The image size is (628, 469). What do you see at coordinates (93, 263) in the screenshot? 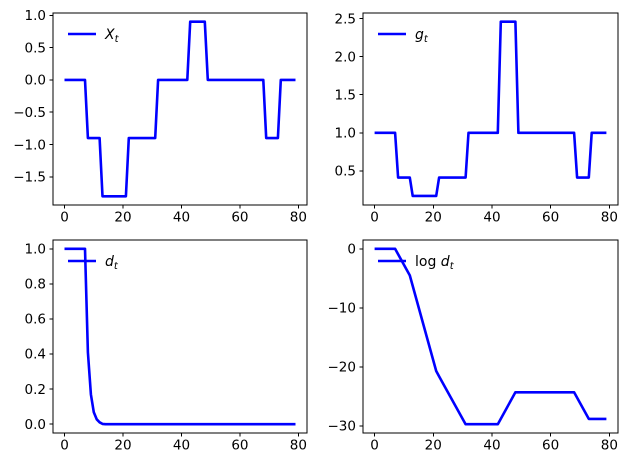
I see `legend-dt: dt` at bounding box center [93, 263].